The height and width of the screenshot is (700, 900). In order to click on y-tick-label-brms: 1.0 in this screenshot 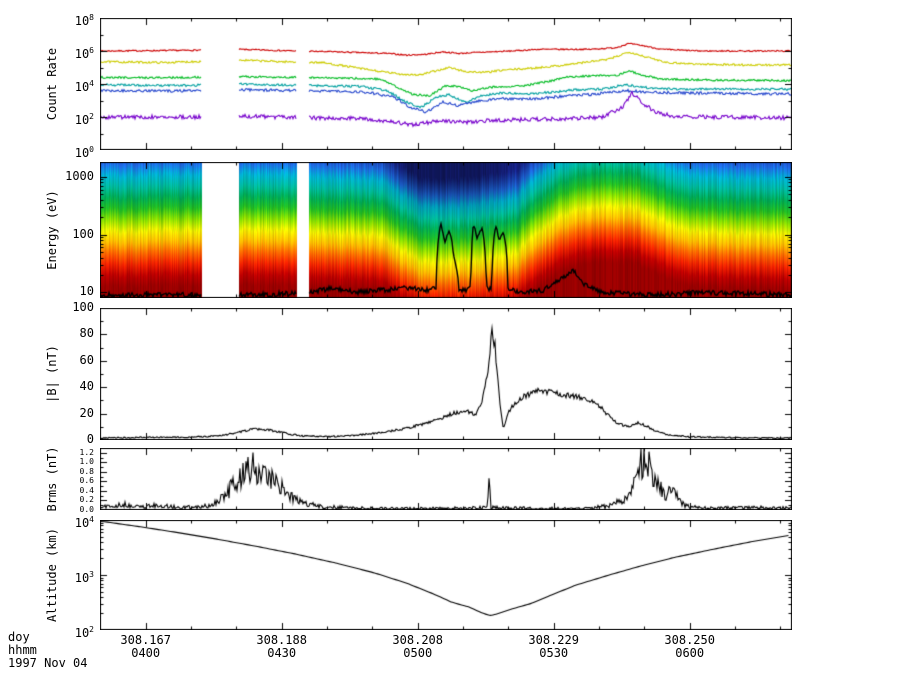, I will do `click(86, 462)`.